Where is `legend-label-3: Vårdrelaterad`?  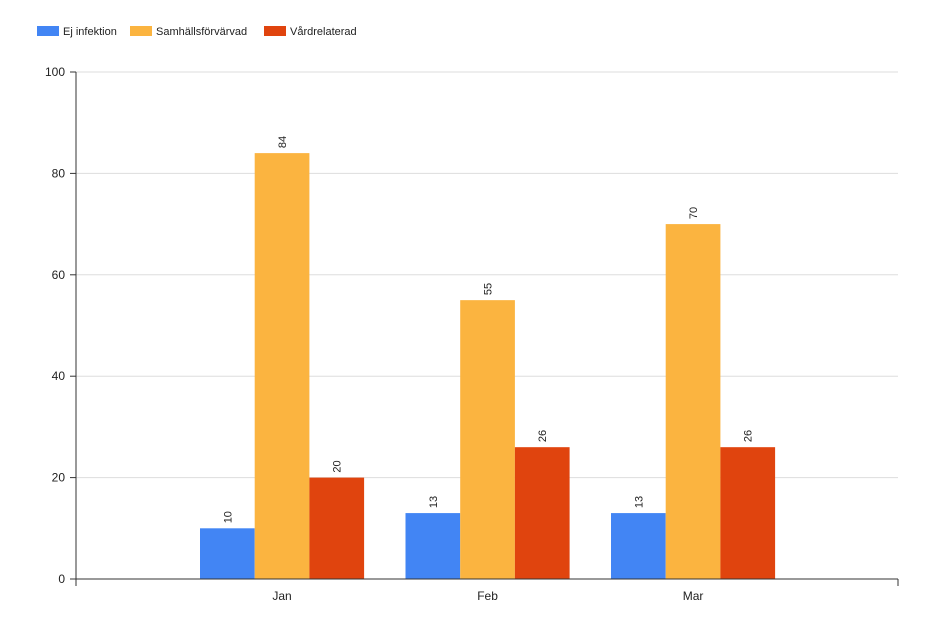 legend-label-3: Vårdrelaterad is located at coordinates (323, 32).